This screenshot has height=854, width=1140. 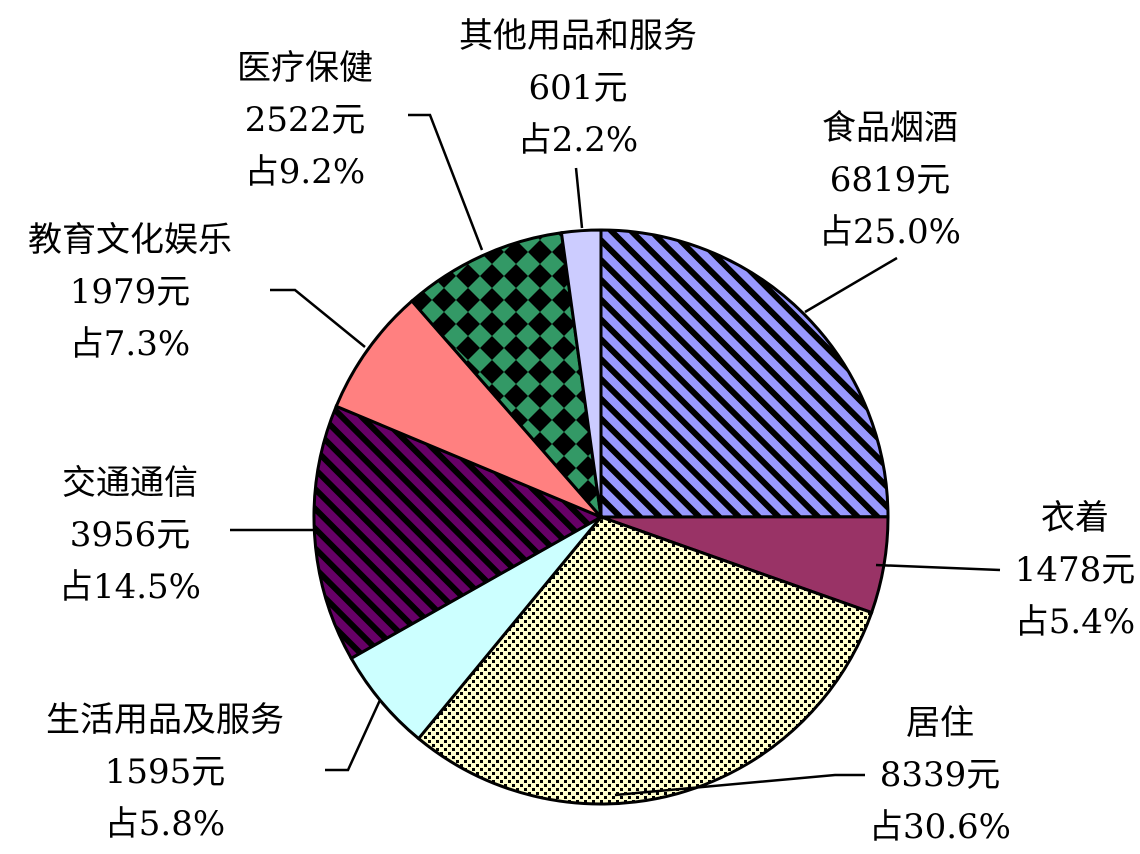 What do you see at coordinates (165, 720) in the screenshot?
I see `category-label: 生活用品及服务` at bounding box center [165, 720].